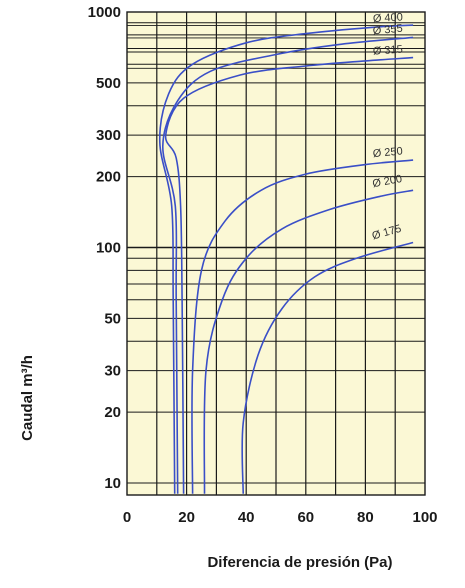 The height and width of the screenshot is (588, 465). I want to click on y-tick-label: 30, so click(112, 371).